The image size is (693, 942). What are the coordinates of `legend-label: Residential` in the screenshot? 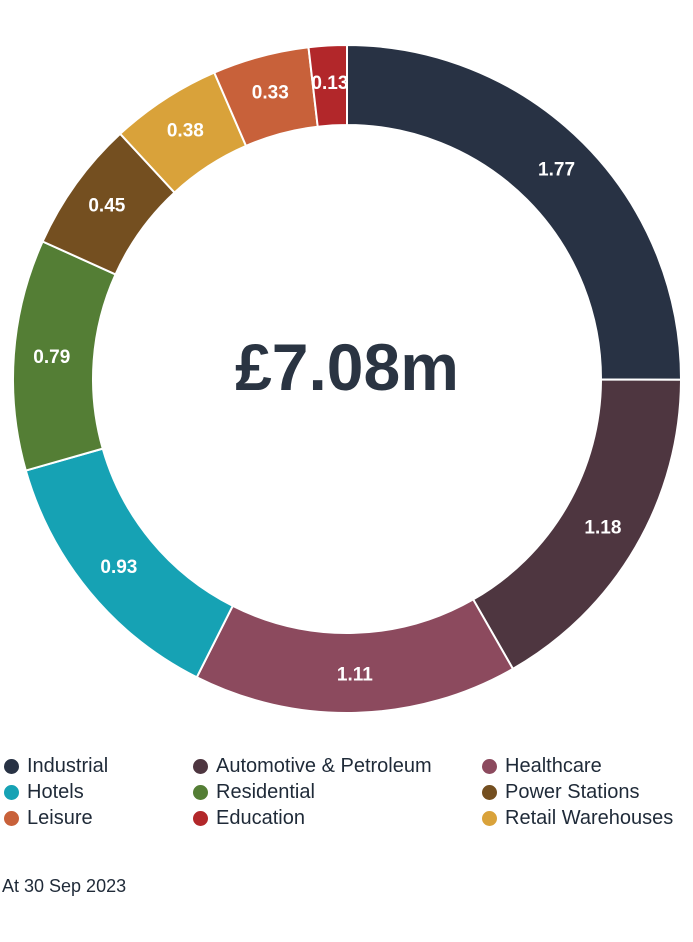 It's located at (265, 791).